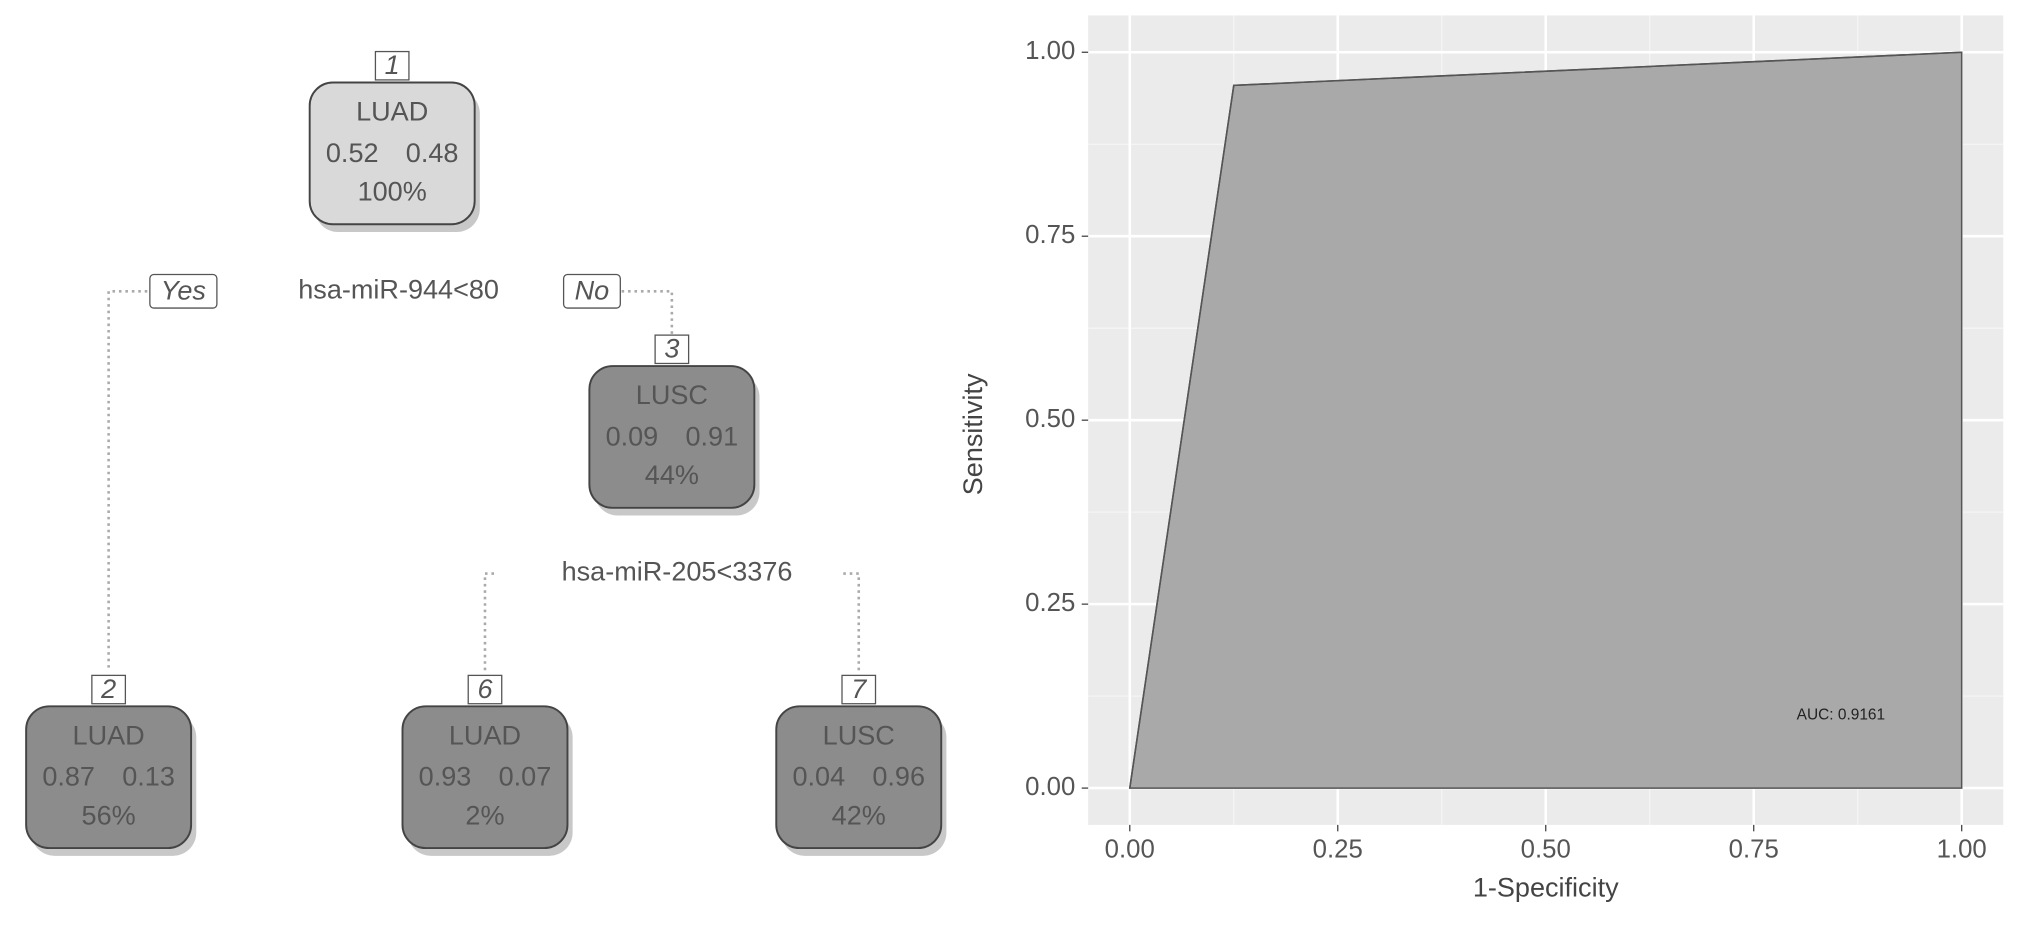 Image resolution: width=2032 pixels, height=928 pixels. What do you see at coordinates (859, 815) in the screenshot?
I see `node-percent: 42%` at bounding box center [859, 815].